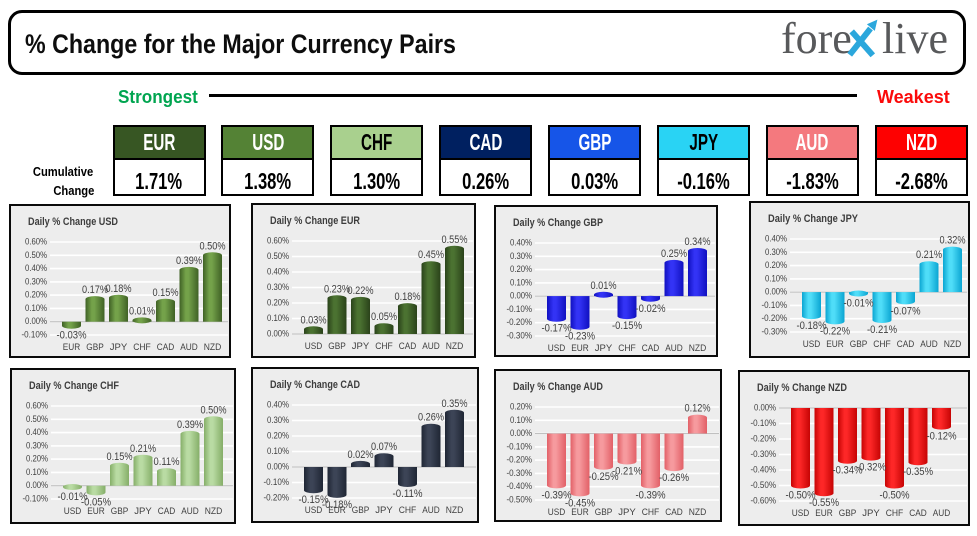 This screenshot has width=977, height=536. What do you see at coordinates (764, 501) in the screenshot?
I see `svg-text: -0.60%` at bounding box center [764, 501].